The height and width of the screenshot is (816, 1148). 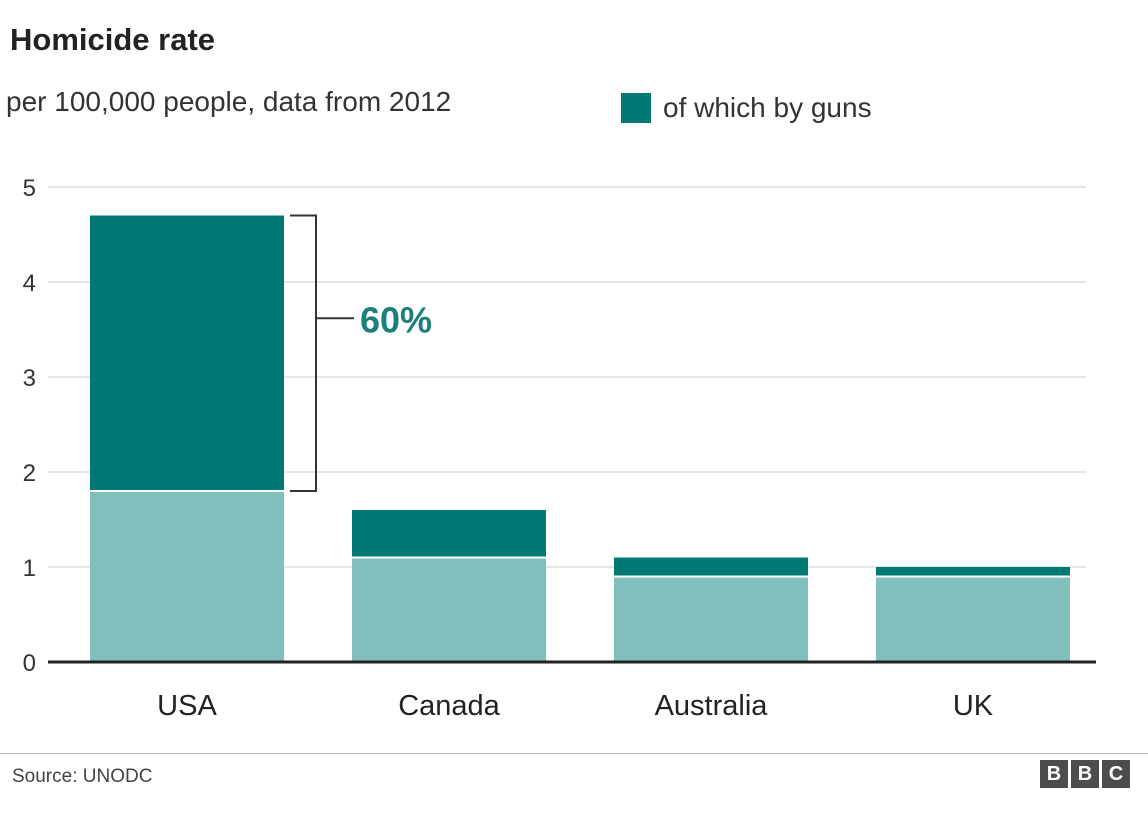 What do you see at coordinates (187, 706) in the screenshot?
I see `x-tick-label-usa: USA` at bounding box center [187, 706].